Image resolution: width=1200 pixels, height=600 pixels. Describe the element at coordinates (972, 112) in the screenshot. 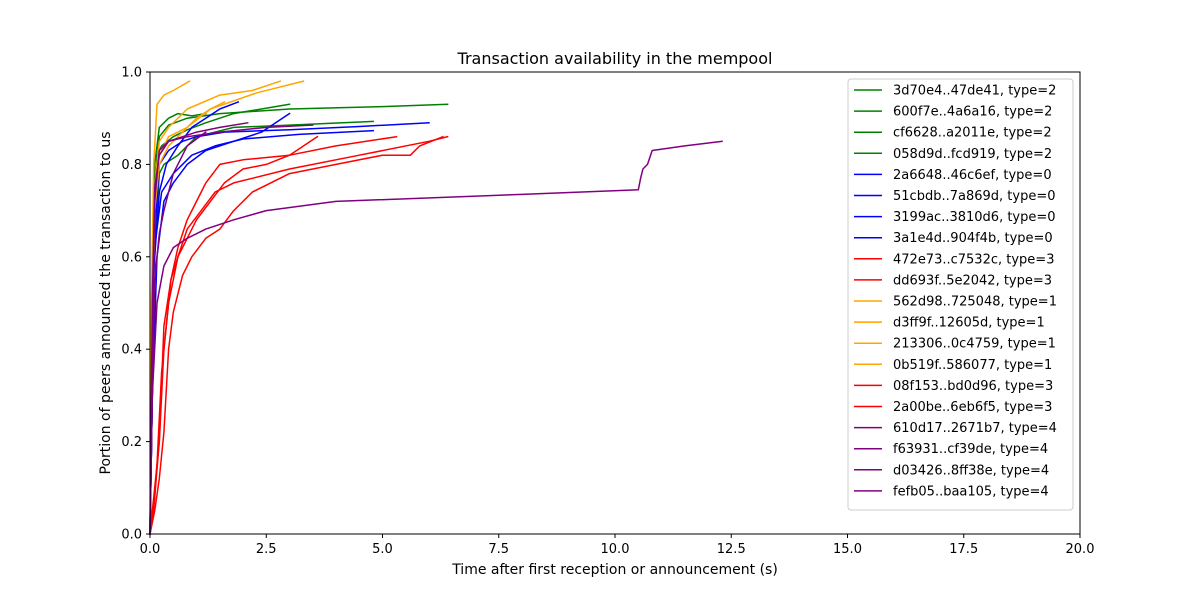

I see `legend-entry-label: 600f7e..4a6a16, type=2` at that location.